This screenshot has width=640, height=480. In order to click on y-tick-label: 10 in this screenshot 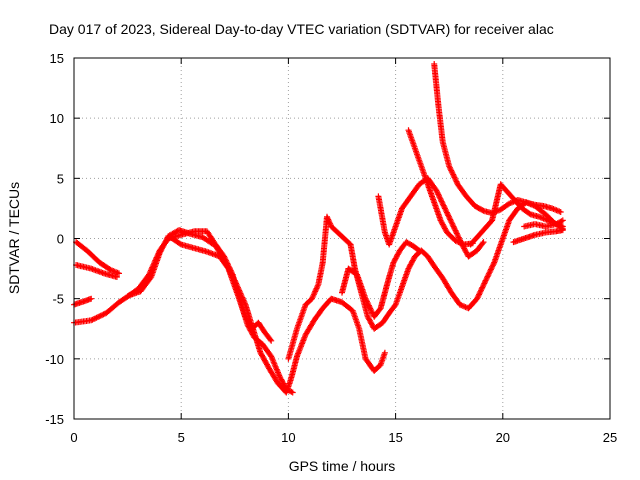, I will do `click(57, 118)`.